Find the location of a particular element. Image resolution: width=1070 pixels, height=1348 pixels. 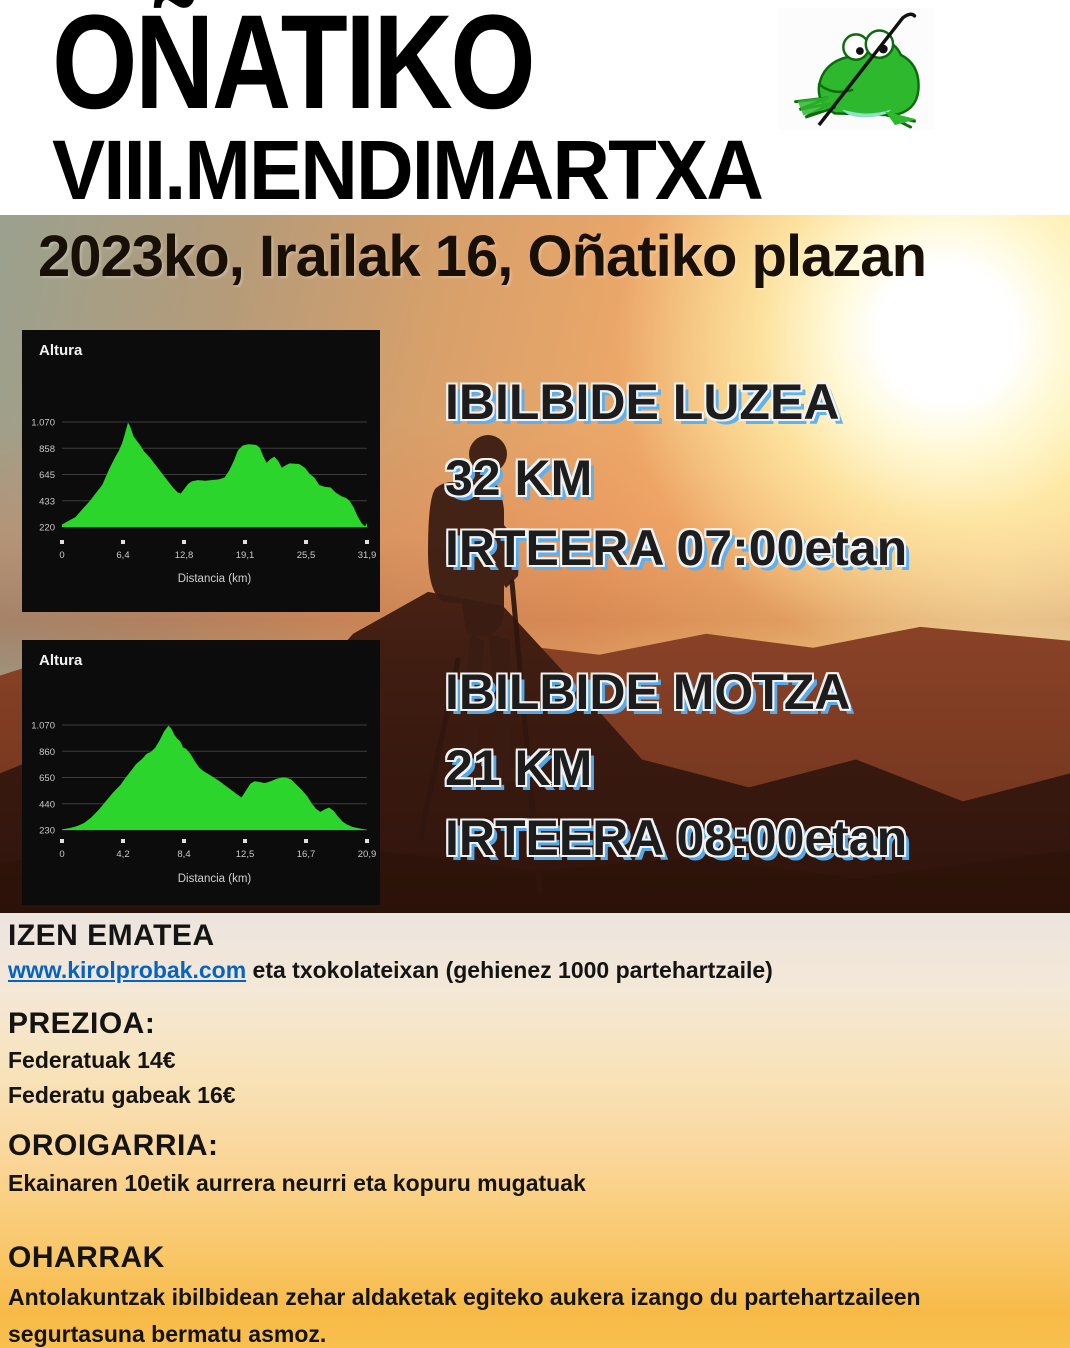

registration-link: www.kirolprobak.com is located at coordinates (127, 970).